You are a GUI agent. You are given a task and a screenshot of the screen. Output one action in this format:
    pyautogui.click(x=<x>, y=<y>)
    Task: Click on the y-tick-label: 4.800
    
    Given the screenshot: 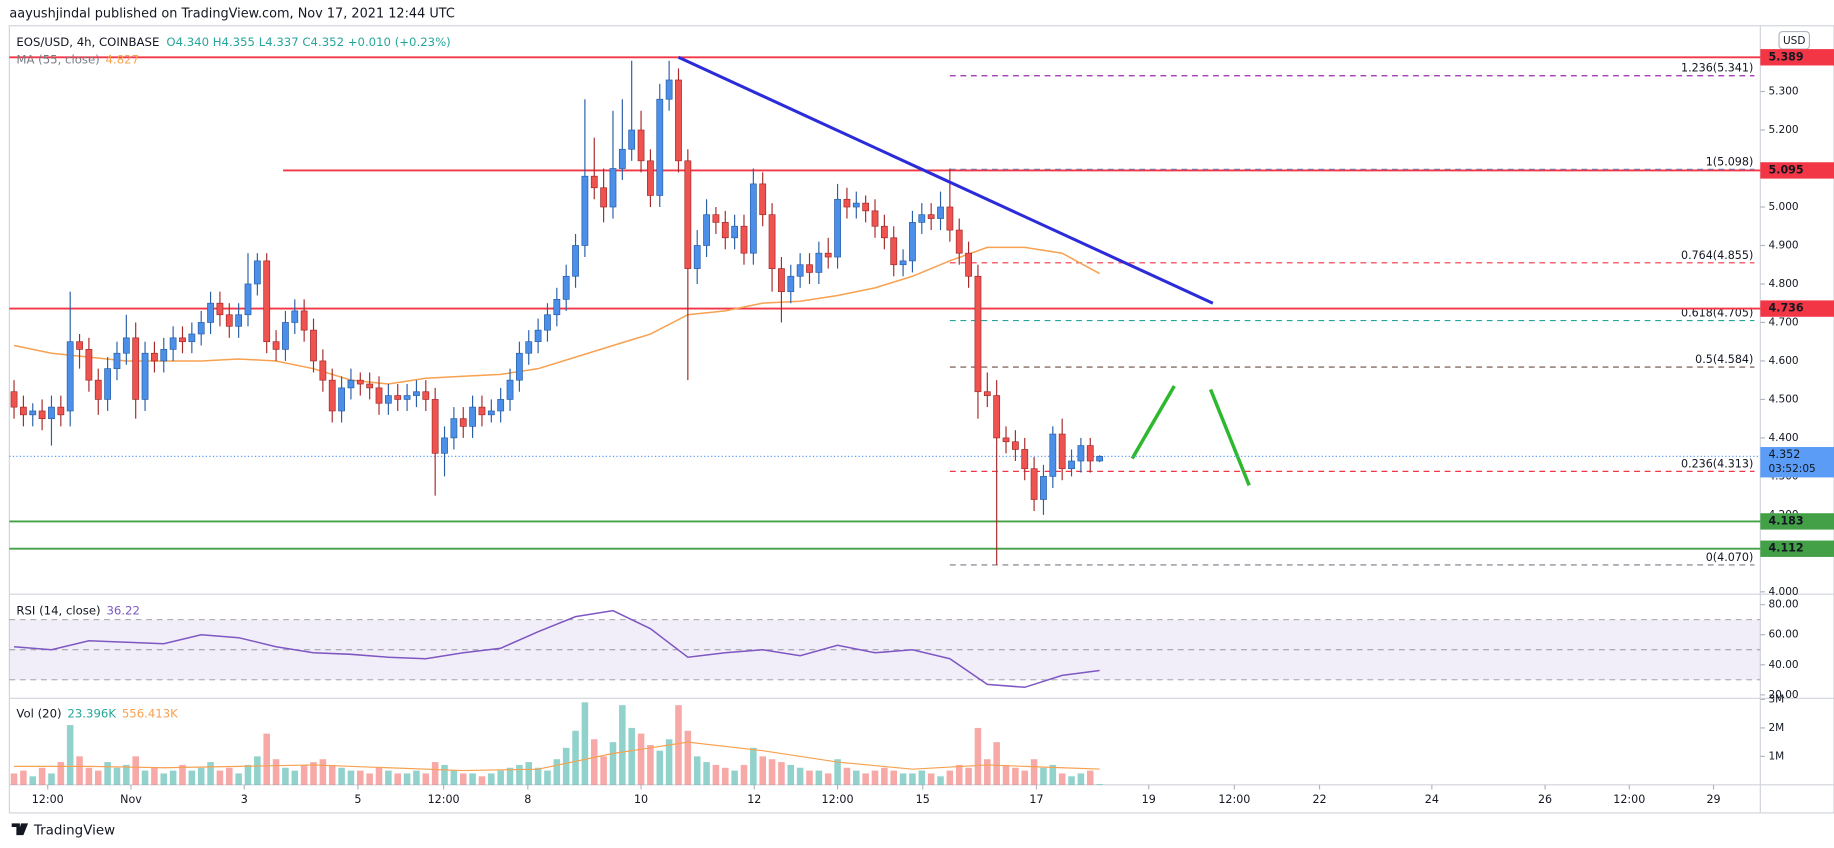 What is the action you would take?
    pyautogui.click(x=1784, y=284)
    